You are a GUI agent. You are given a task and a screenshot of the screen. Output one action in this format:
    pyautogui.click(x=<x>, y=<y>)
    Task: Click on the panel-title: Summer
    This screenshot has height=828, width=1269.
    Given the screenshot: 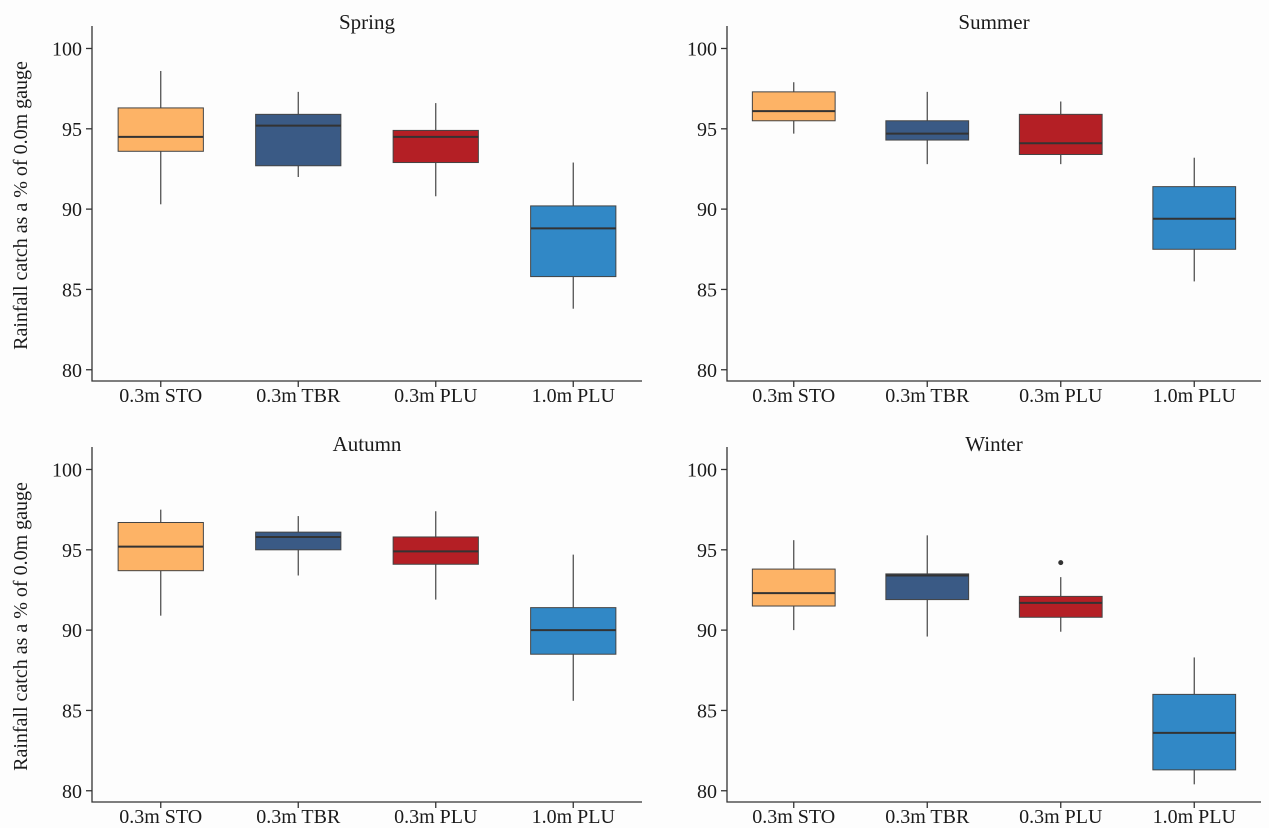 What is the action you would take?
    pyautogui.click(x=993, y=22)
    